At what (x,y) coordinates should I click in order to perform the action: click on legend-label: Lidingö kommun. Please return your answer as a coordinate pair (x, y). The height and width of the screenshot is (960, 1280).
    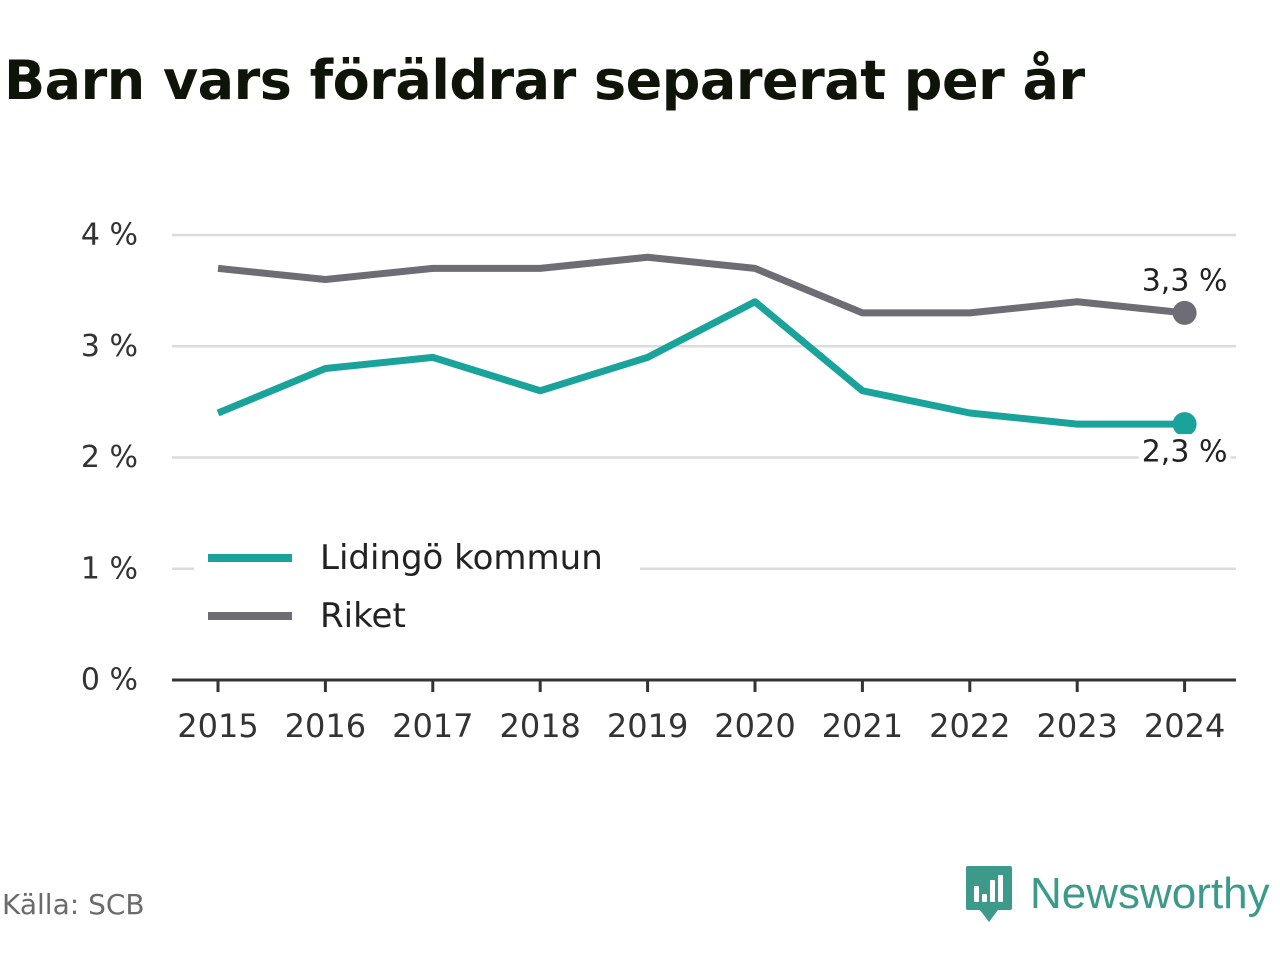
    Looking at the image, I should click on (461, 558).